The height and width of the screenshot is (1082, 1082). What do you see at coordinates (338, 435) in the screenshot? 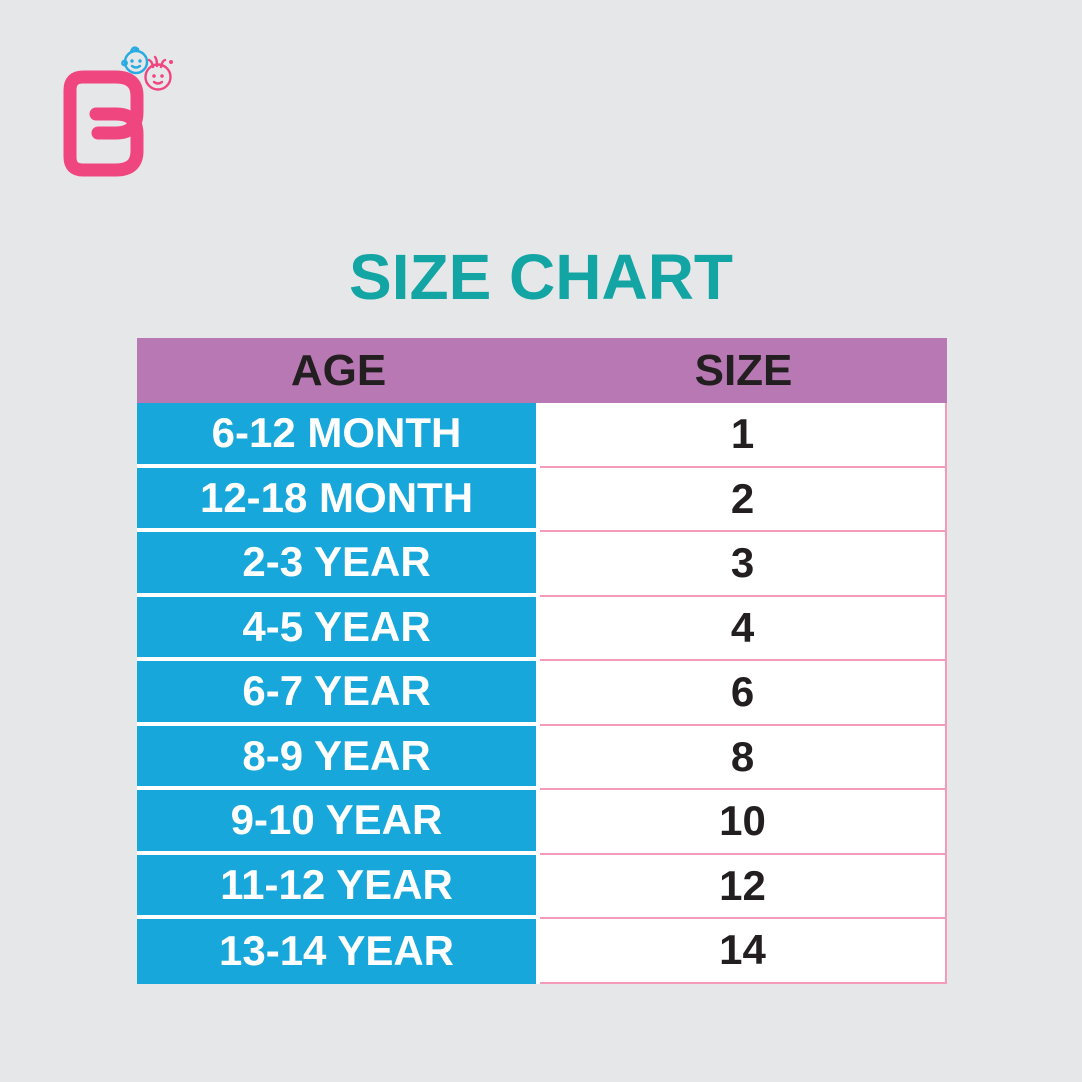
I see `age-cell: 6-12 MONTH` at bounding box center [338, 435].